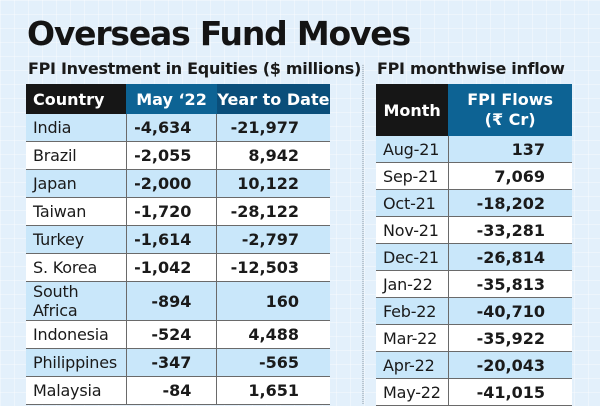  I want to click on table-row: India -4,634 -21,977, so click(178, 128).